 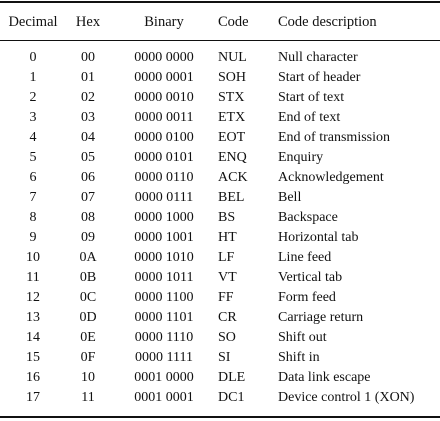 I want to click on table-row: 0 00 0000 0000 NUL Null character, so click(x=220, y=58).